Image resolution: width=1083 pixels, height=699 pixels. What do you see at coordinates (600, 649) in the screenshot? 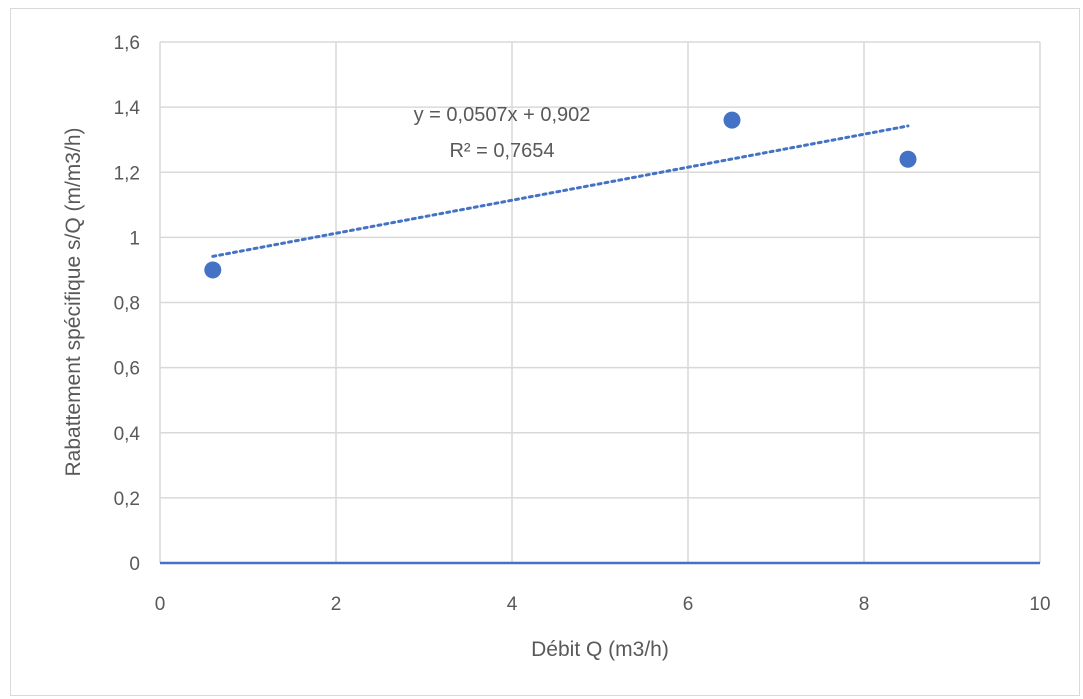
I see `x-axis-title: Débit Q (m3/h)` at bounding box center [600, 649].